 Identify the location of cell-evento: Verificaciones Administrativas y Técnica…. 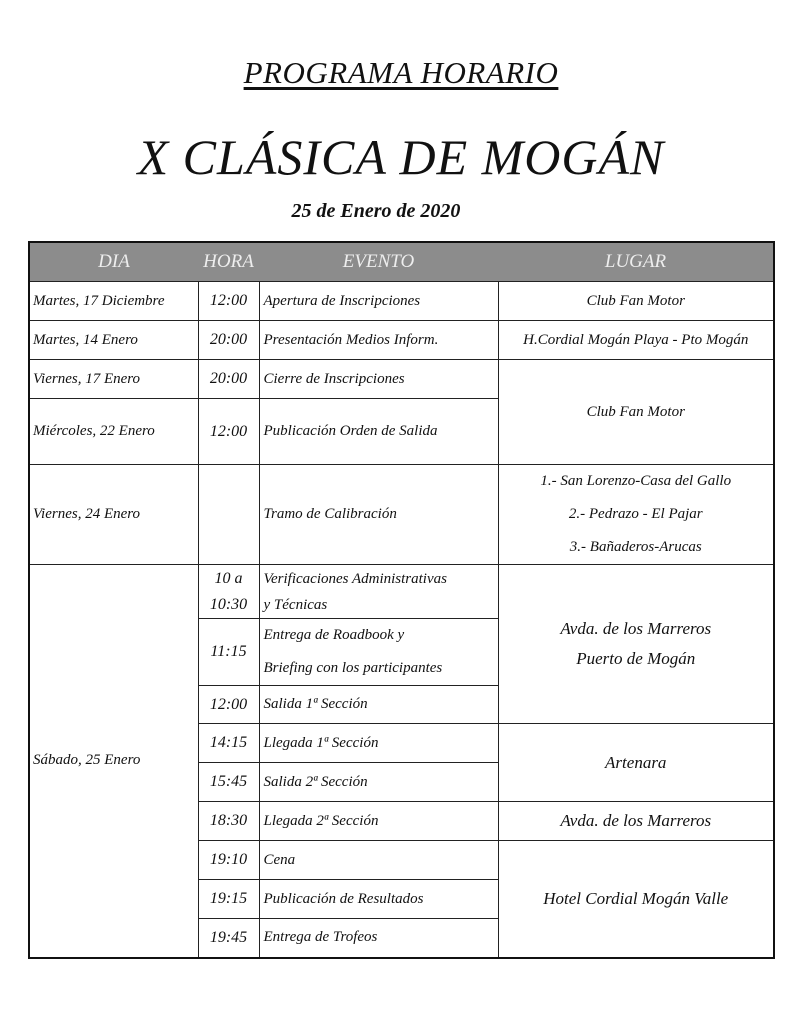
(378, 591).